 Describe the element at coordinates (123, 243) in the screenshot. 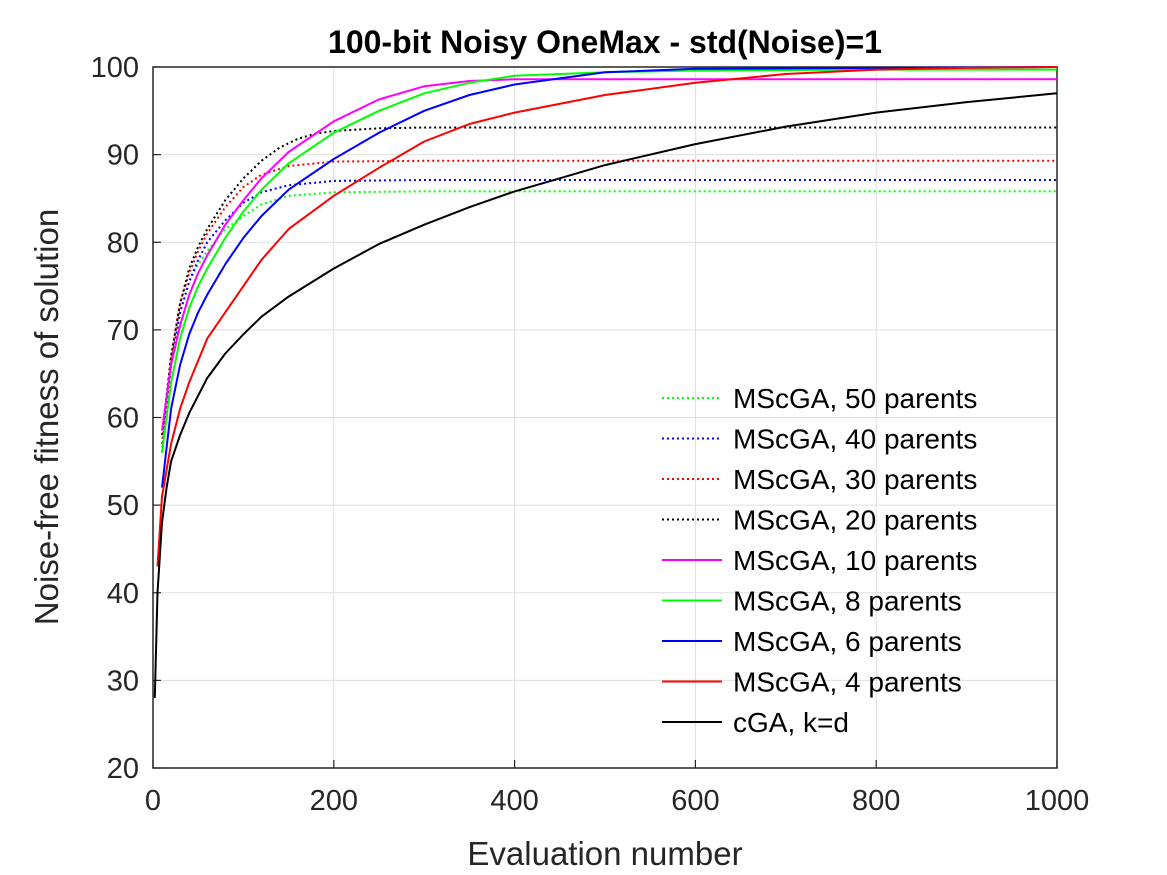

I see `y-tick-label: 80` at that location.